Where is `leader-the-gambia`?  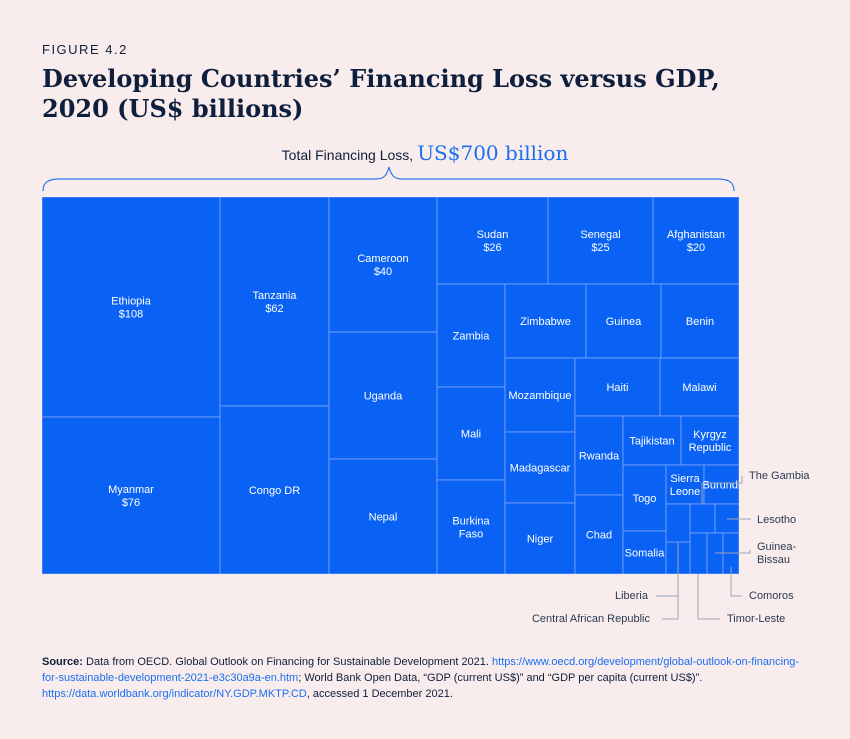 leader-the-gambia is located at coordinates (722, 490).